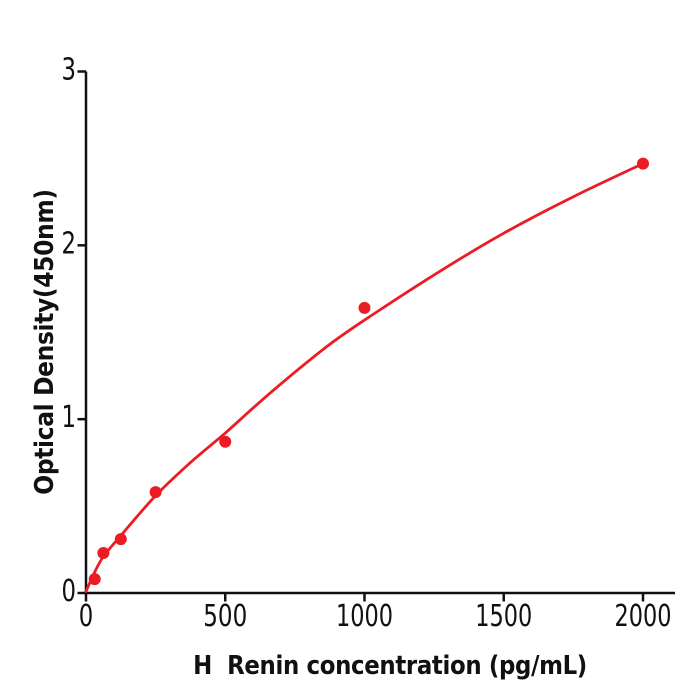 The width and height of the screenshot is (700, 700). I want to click on y-tick-label: 0, so click(69, 591).